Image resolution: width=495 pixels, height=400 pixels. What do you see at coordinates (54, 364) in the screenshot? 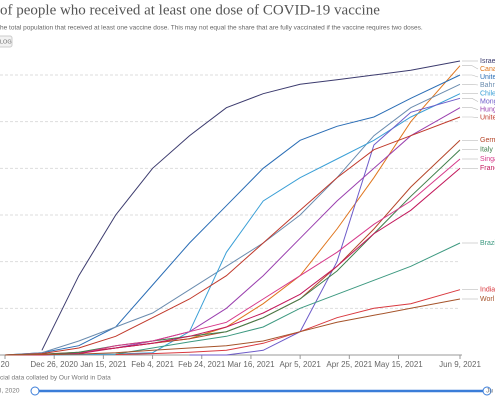
I see `x-tick-label: Dec 26, 2020` at bounding box center [54, 364].